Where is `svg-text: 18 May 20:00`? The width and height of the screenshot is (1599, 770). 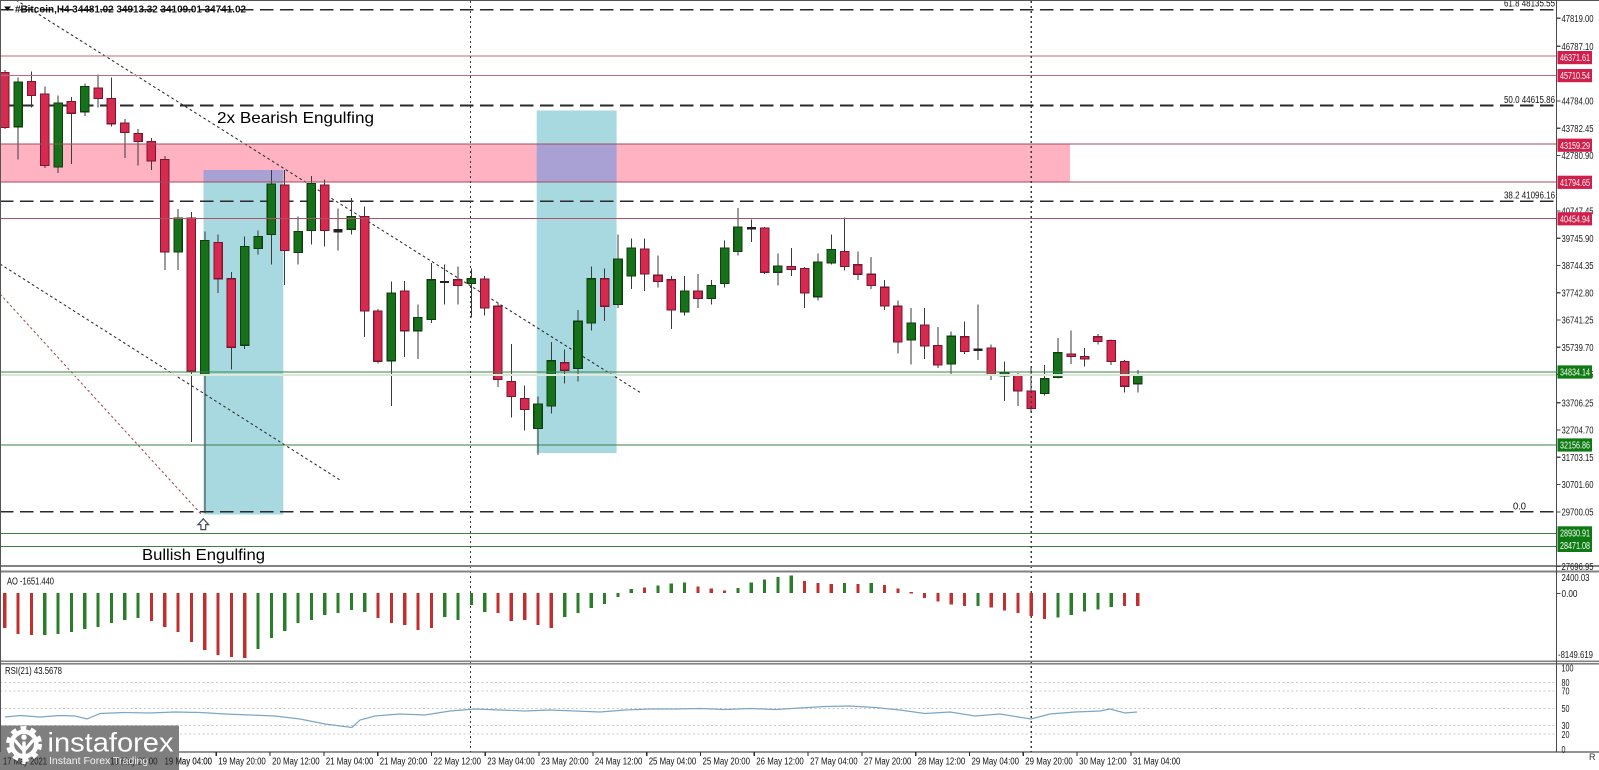
svg-text: 18 May 20:00 is located at coordinates (134, 762).